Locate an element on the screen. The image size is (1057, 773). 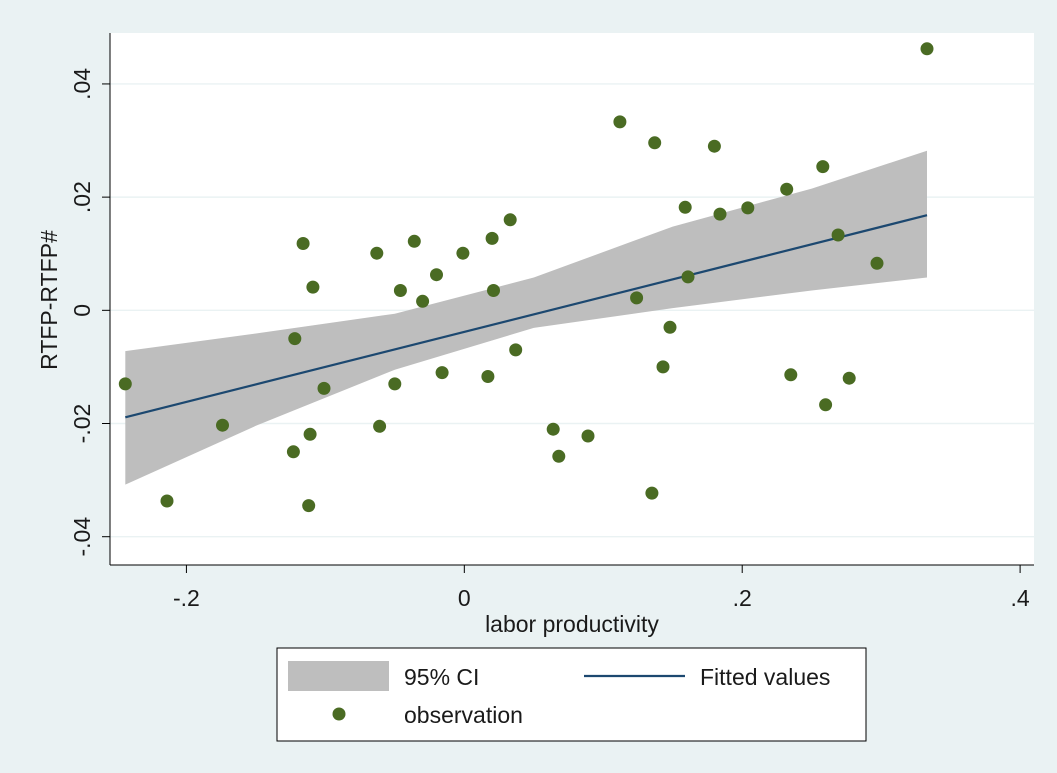
legend: 95% CI Fitted values observation is located at coordinates (571, 694).